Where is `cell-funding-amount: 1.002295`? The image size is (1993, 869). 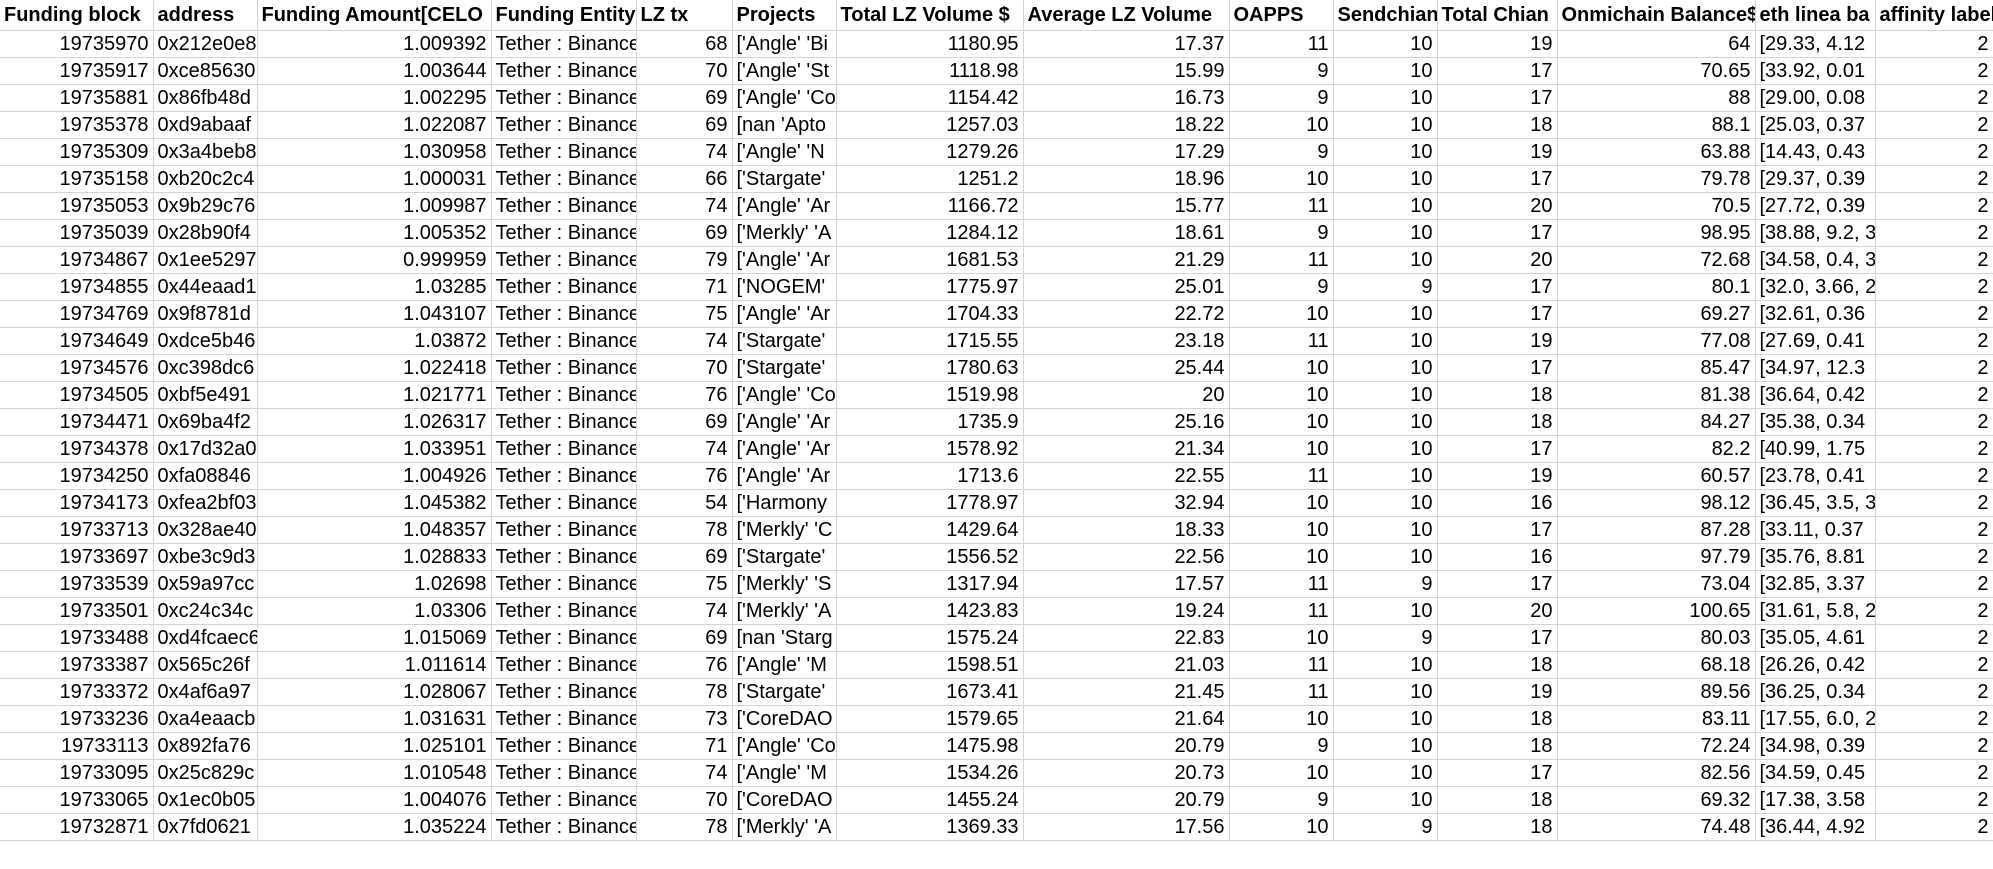
cell-funding-amount: 1.002295 is located at coordinates (374, 98).